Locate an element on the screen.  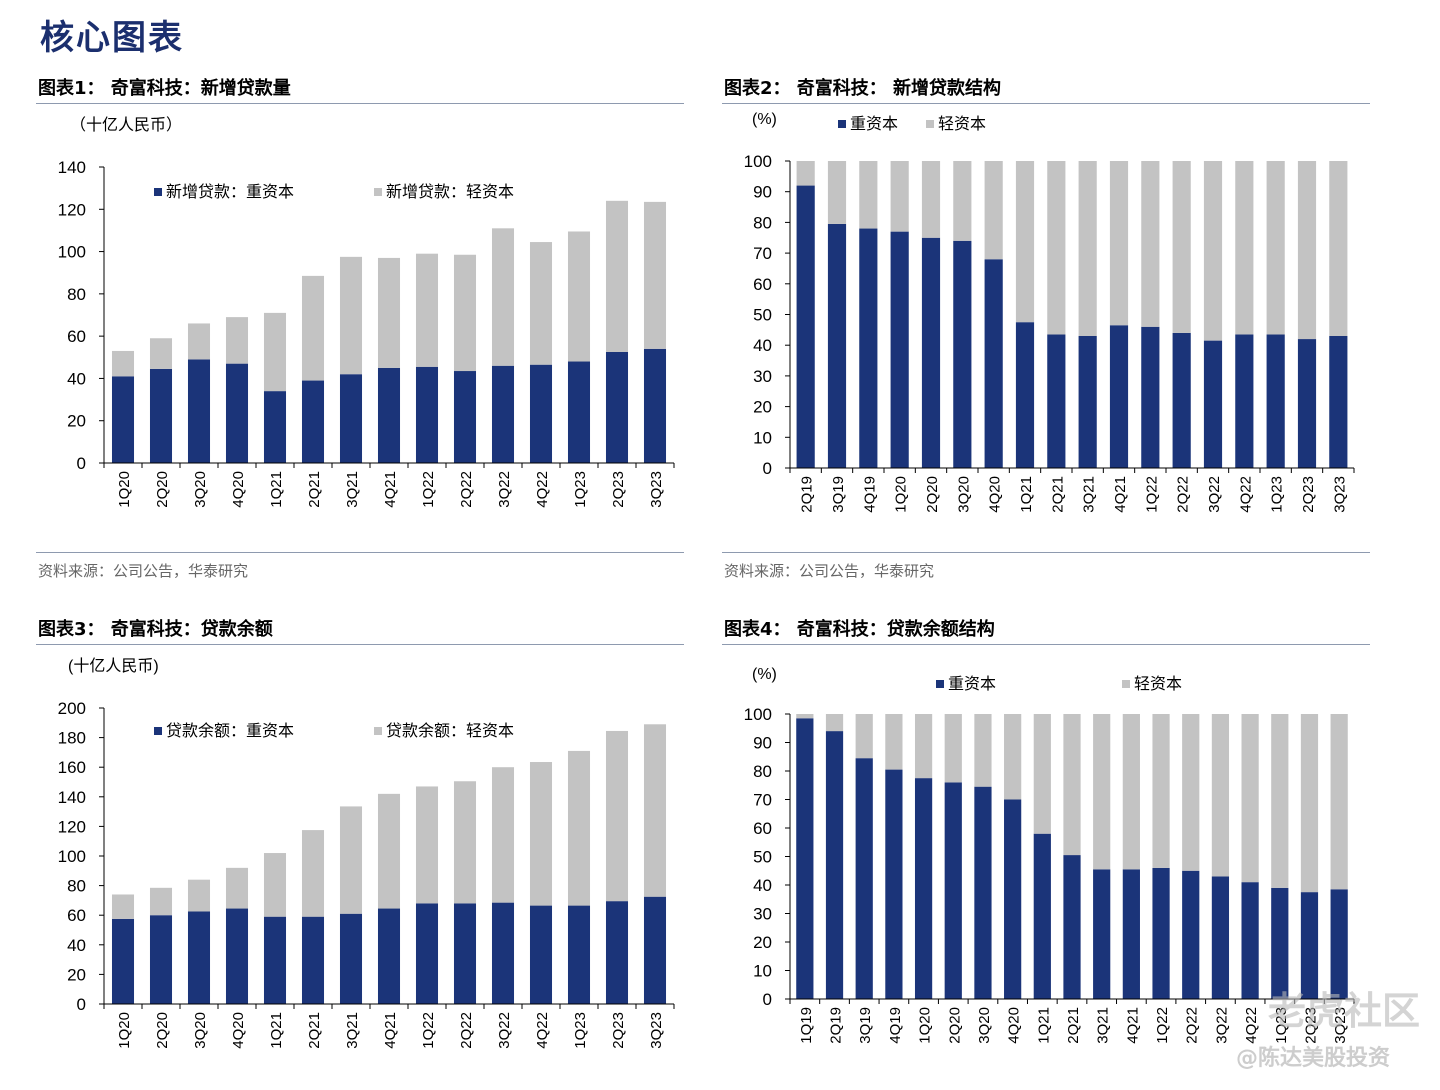
y-tick-label: 90 is located at coordinates (762, 192).